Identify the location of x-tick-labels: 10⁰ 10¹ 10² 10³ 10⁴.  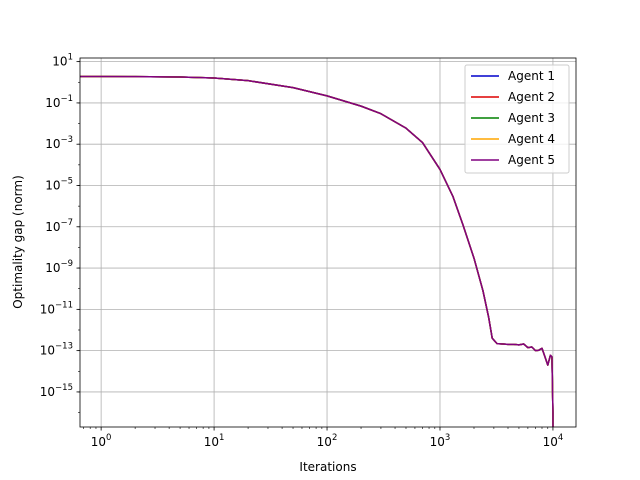
(327, 441).